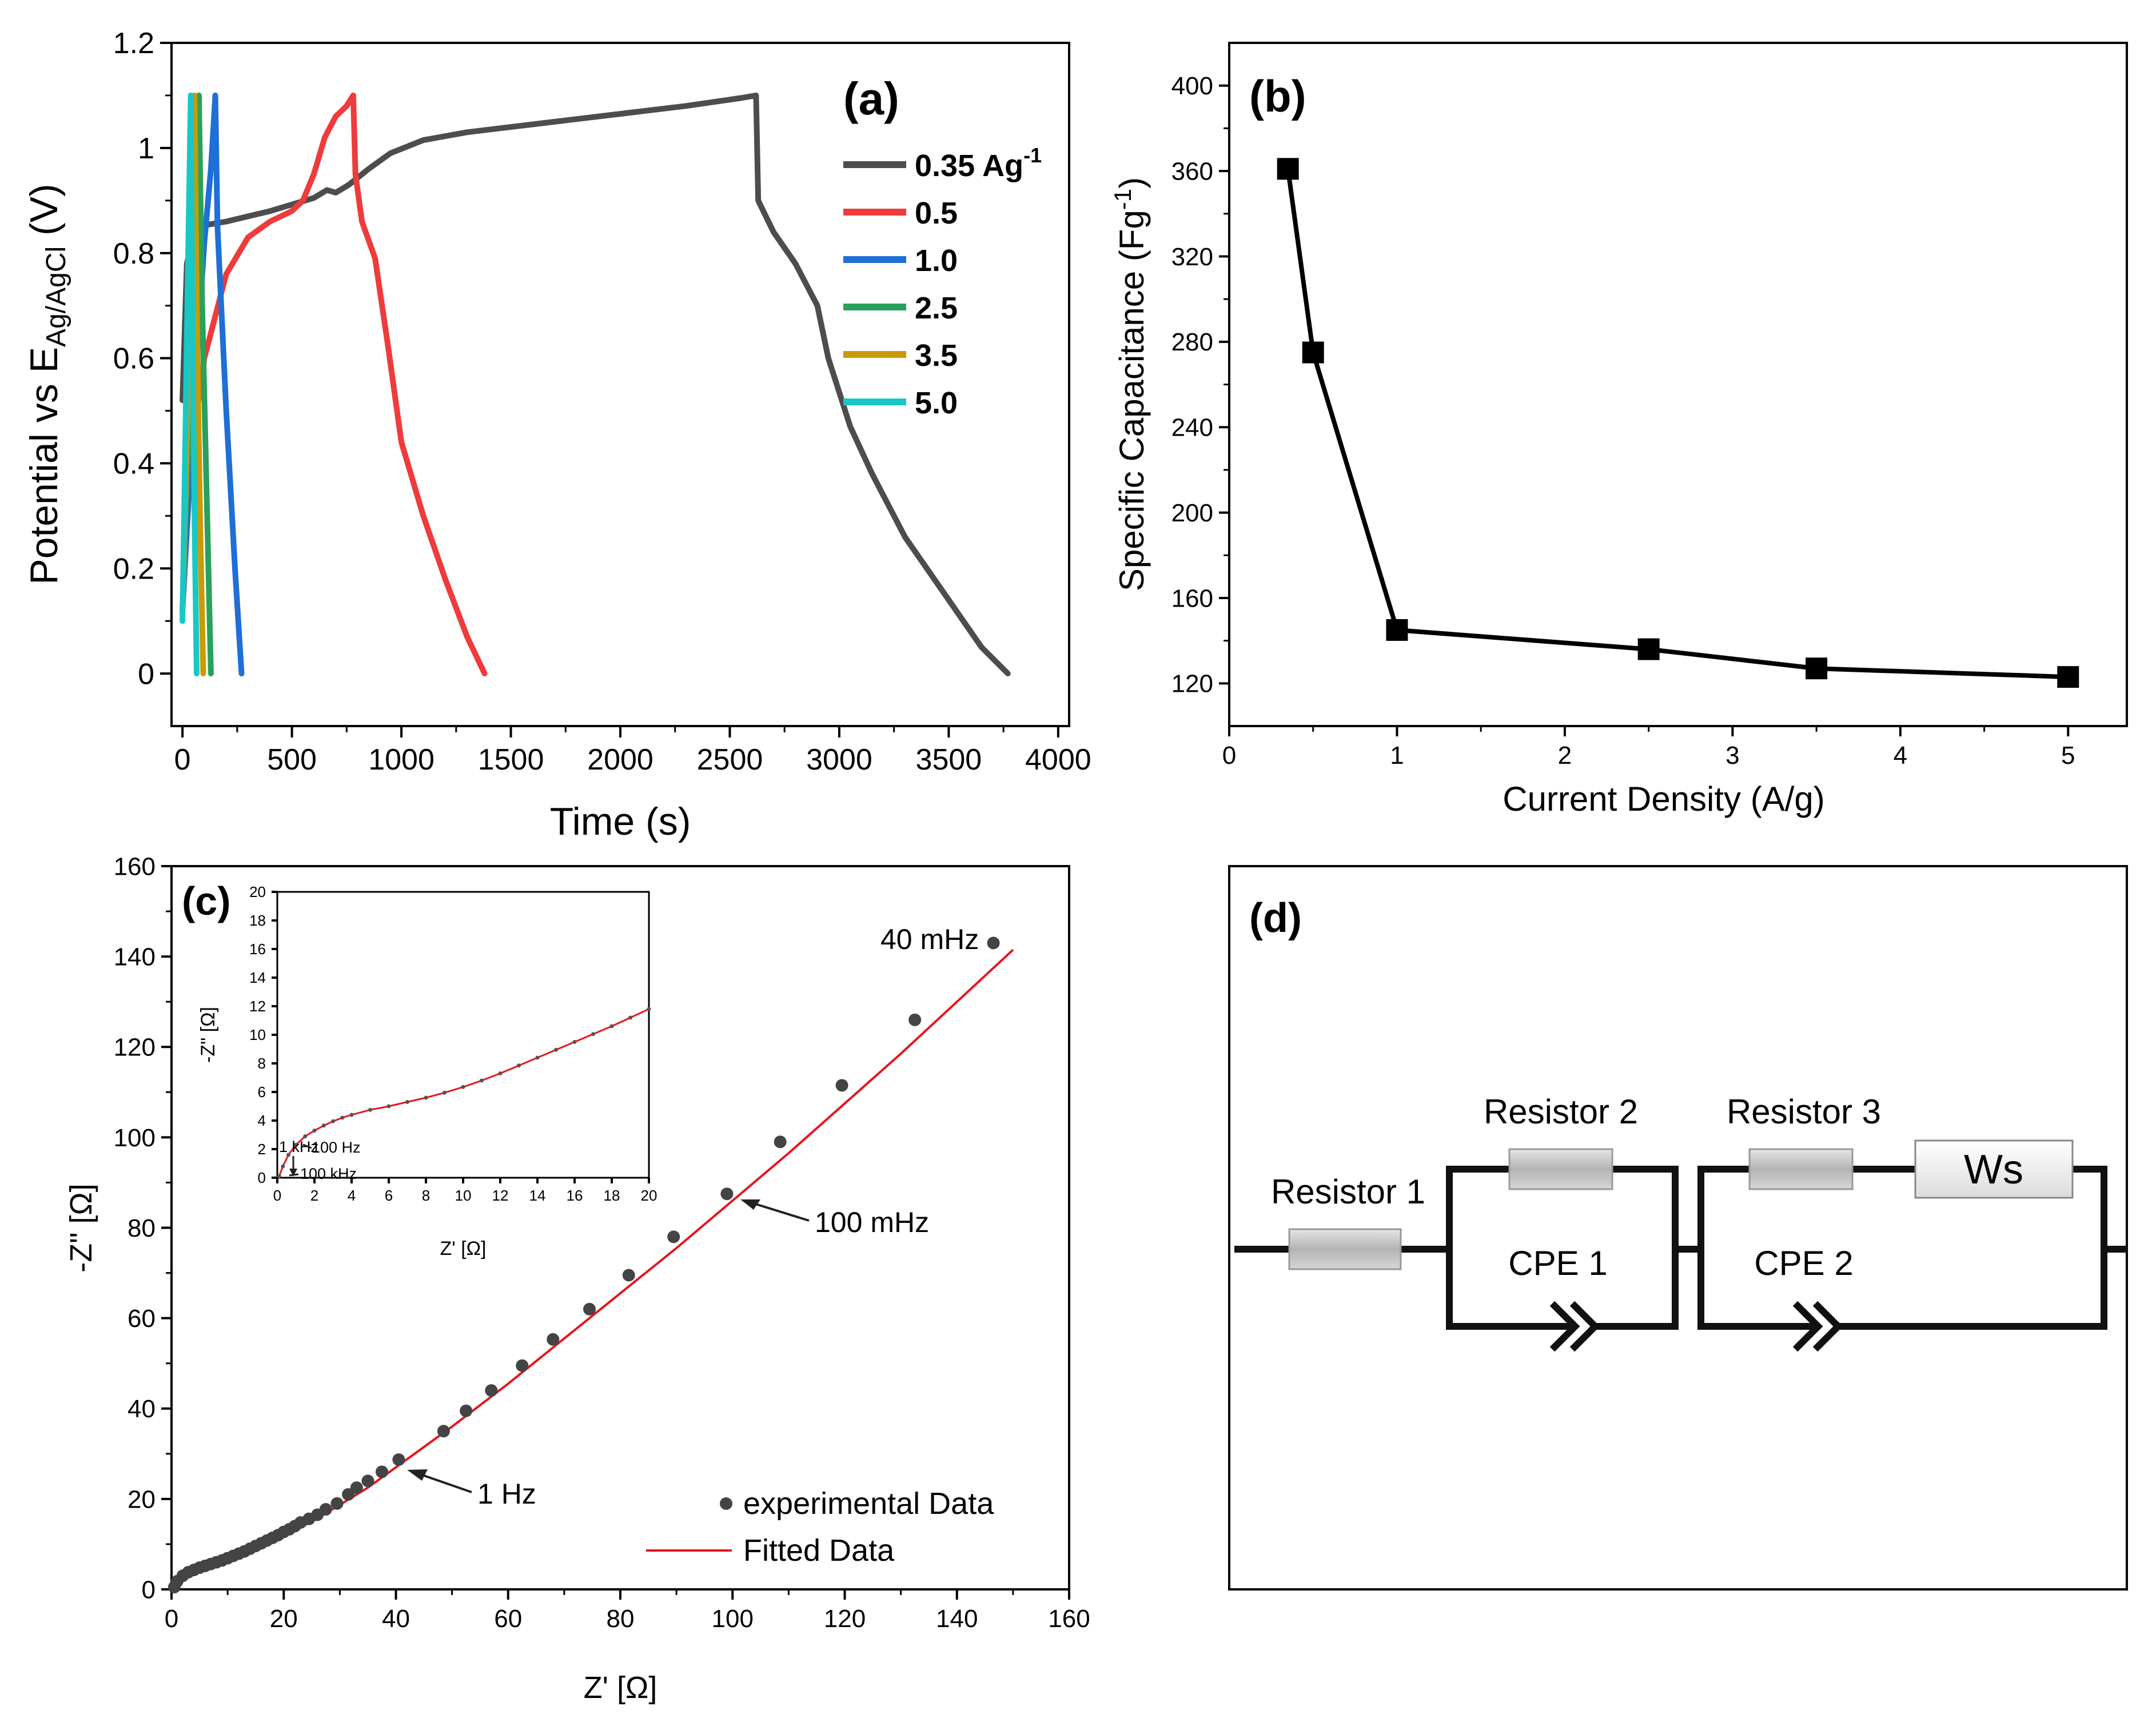 This screenshot has width=2156, height=1726. I want to click on panel-a-y-tick-label: 0.6, so click(133, 359).